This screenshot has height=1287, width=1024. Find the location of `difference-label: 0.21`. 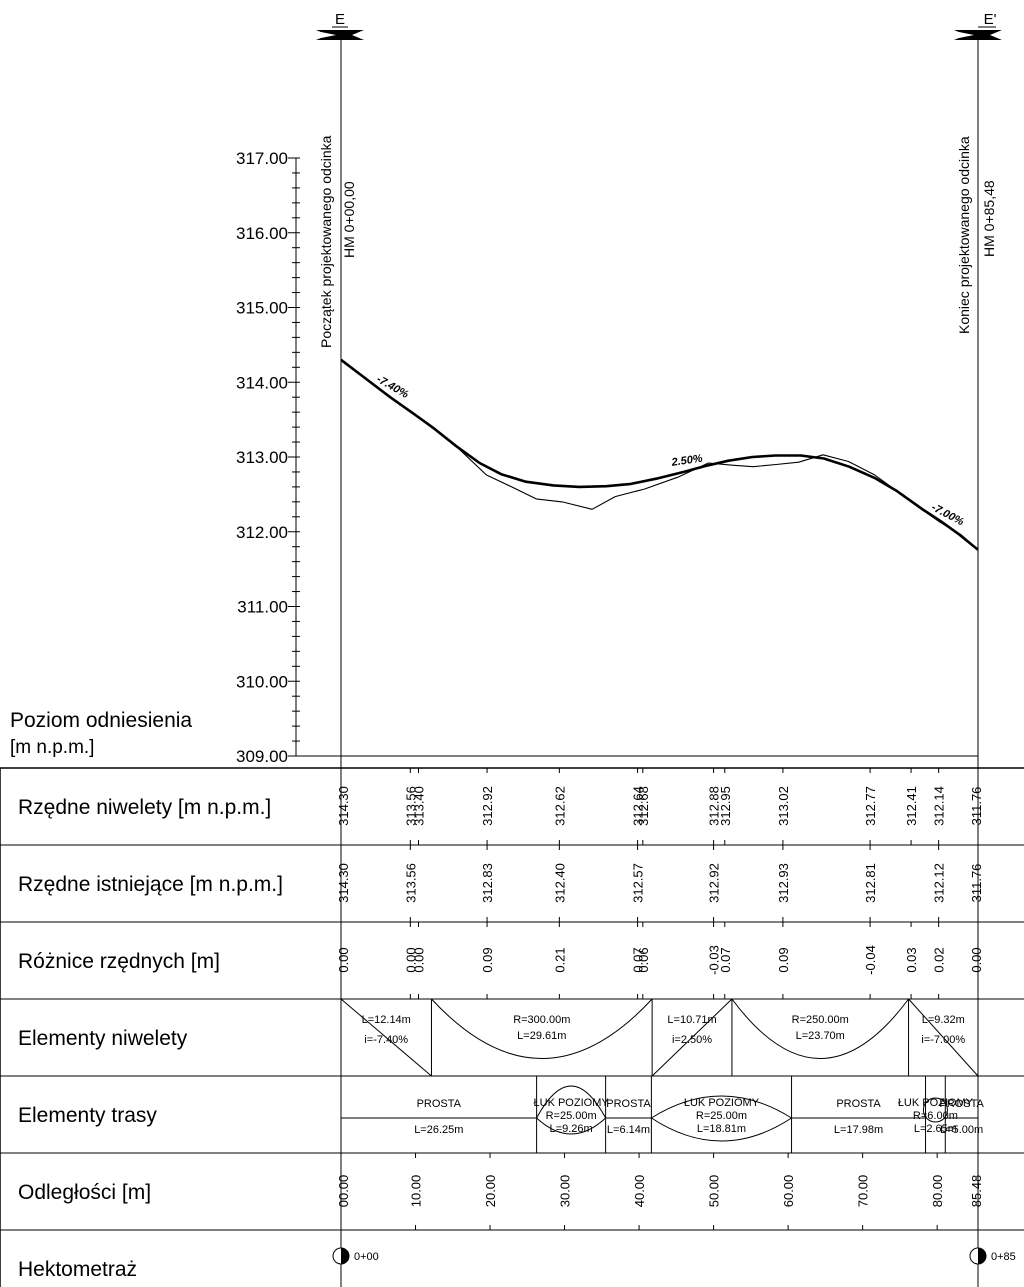

difference-label: 0.21 is located at coordinates (559, 959).